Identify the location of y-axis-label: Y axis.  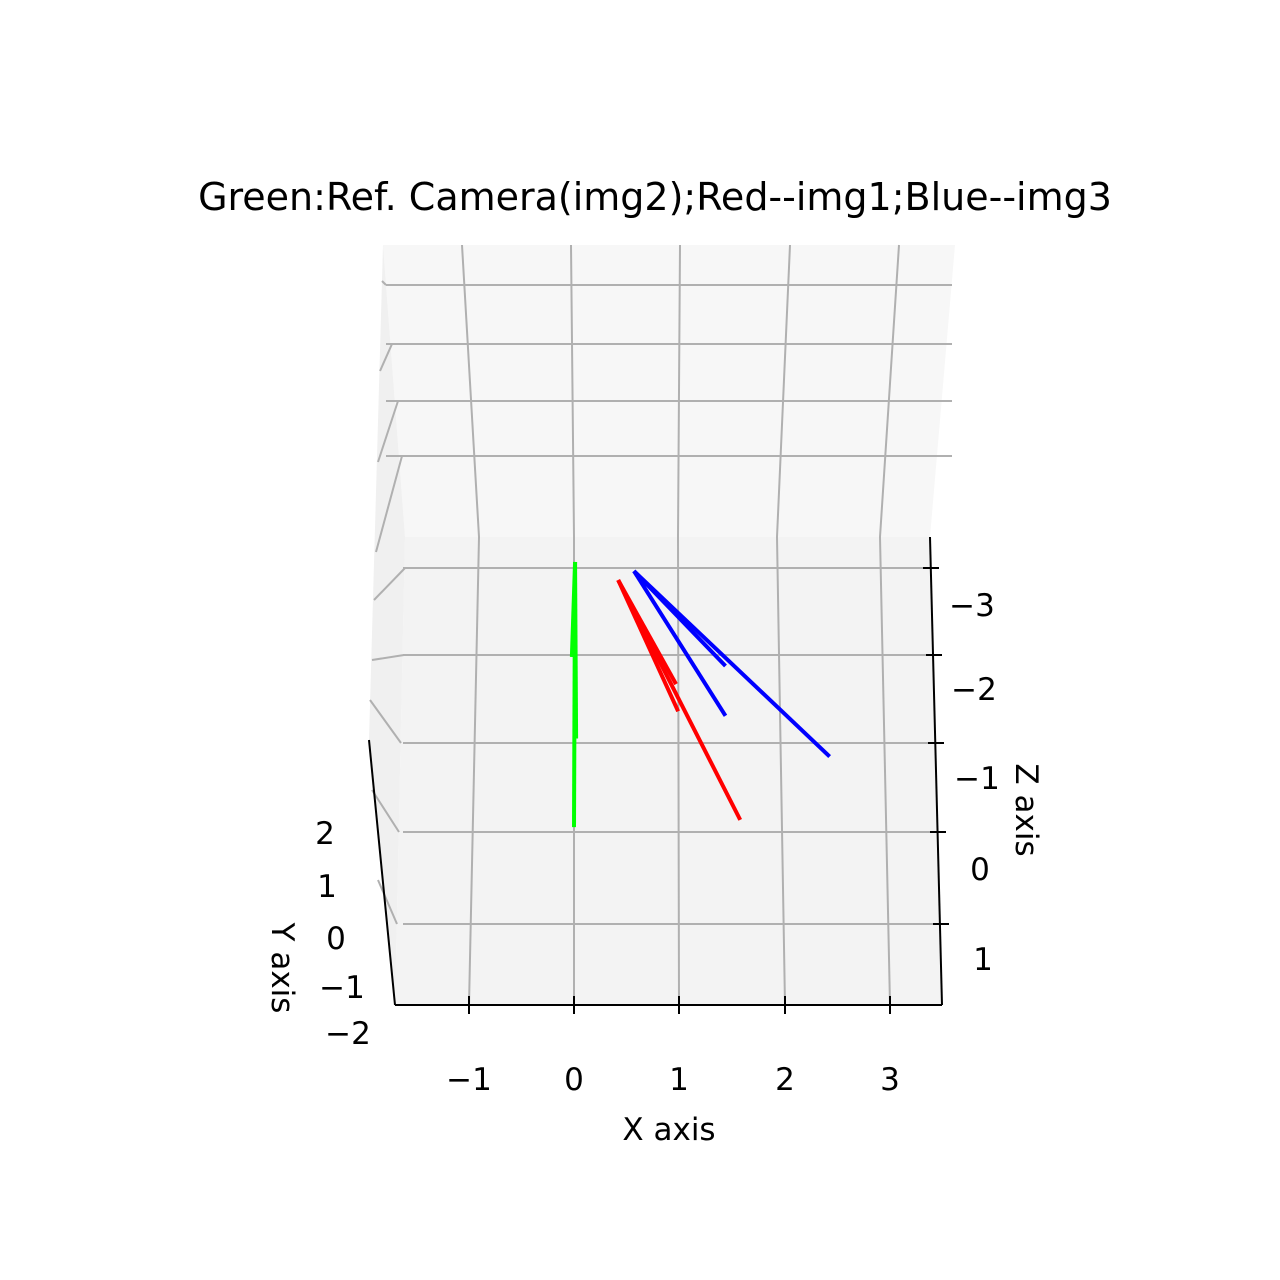
(282, 968).